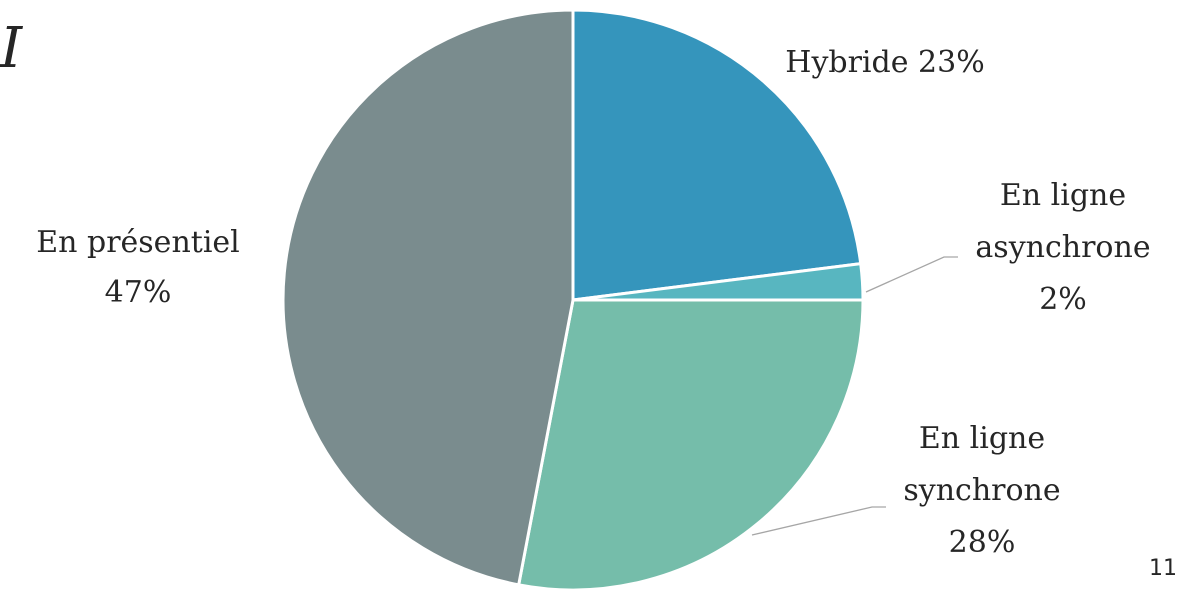 Image resolution: width=1202 pixels, height=590 pixels. What do you see at coordinates (11, 48) in the screenshot?
I see `slide-title-fragment: I` at bounding box center [11, 48].